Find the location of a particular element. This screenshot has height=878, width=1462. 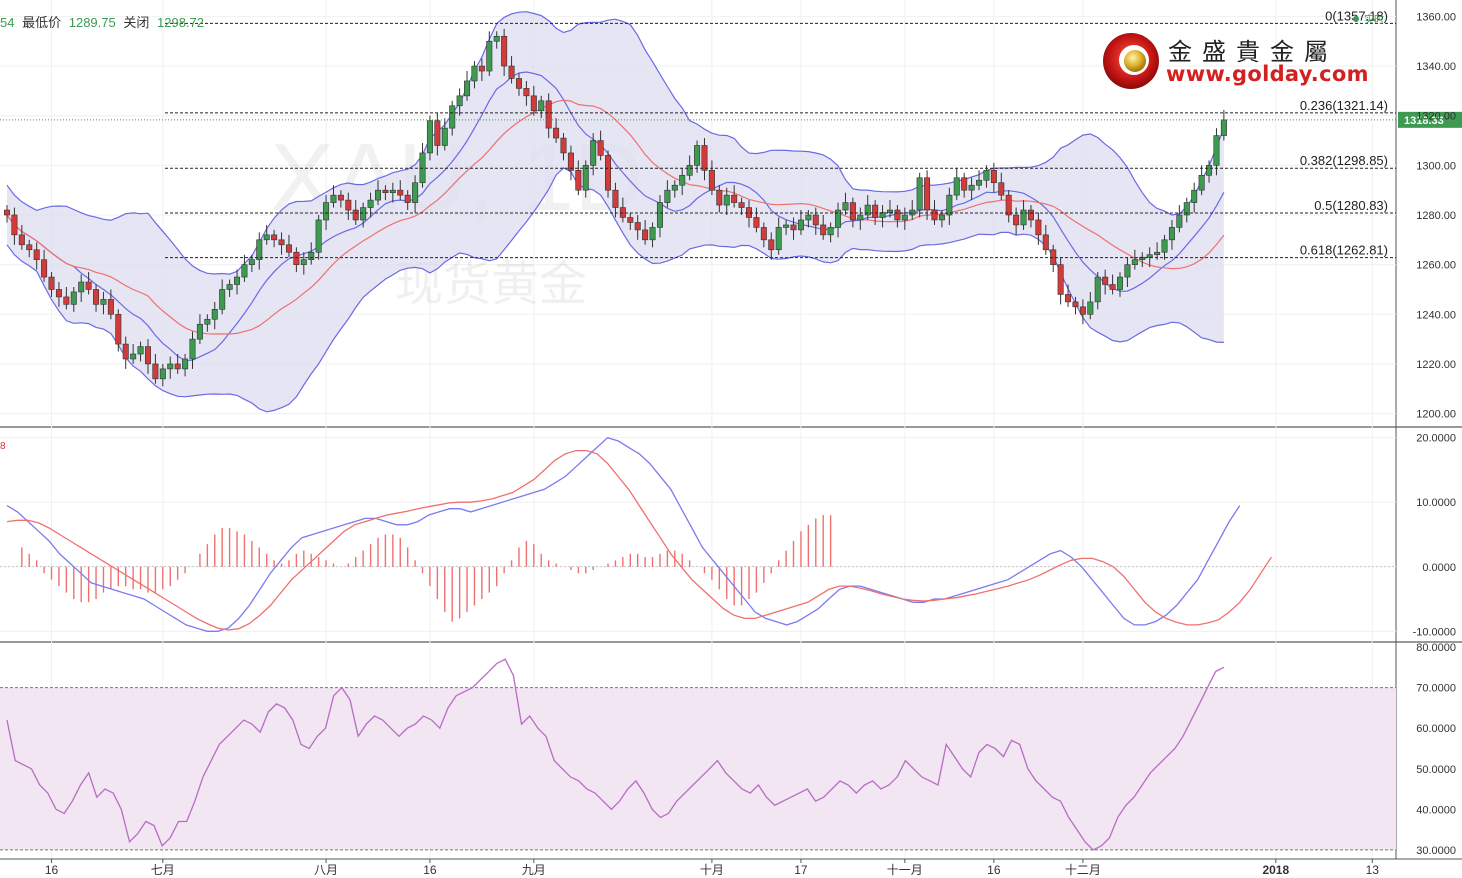

fib-level-label: 0.382(1298.85) is located at coordinates (1344, 160).